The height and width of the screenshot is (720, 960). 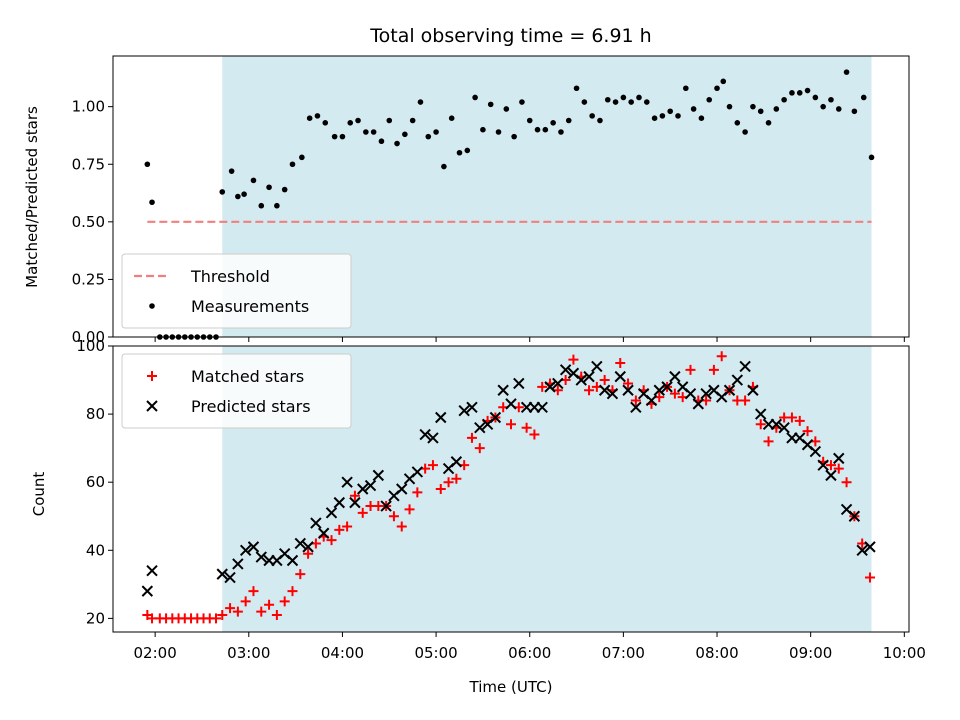 I want to click on x-tick-label: 07:00, so click(x=623, y=653).